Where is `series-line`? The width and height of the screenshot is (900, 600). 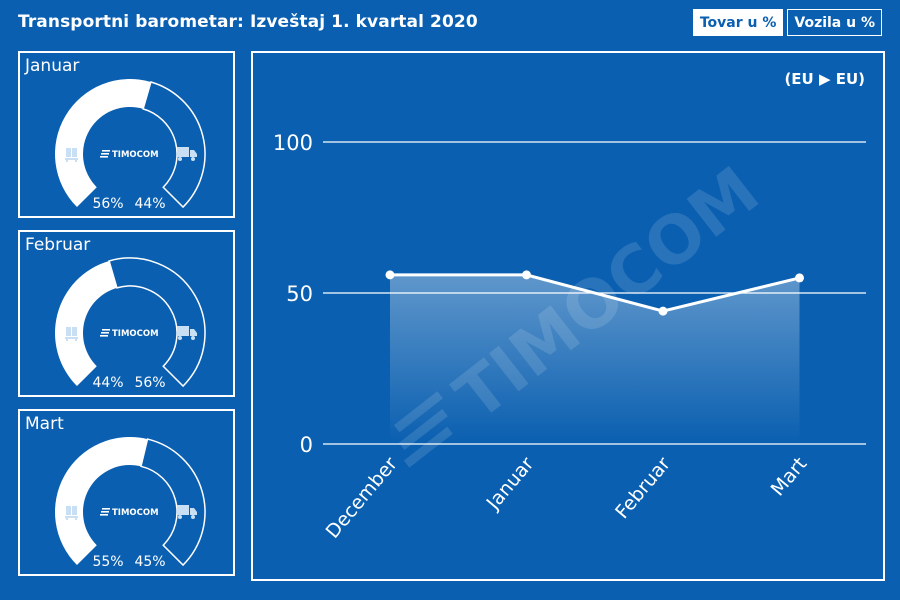
series-line is located at coordinates (595, 293).